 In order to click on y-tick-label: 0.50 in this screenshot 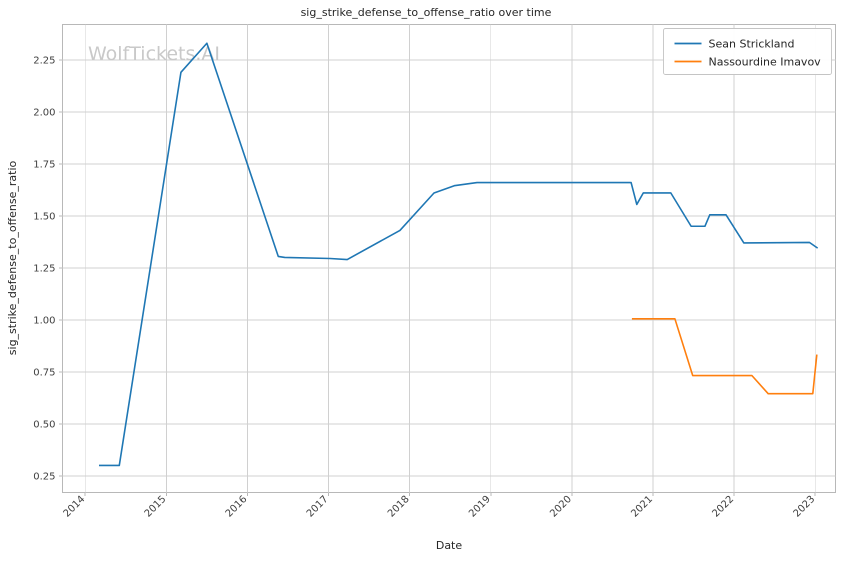, I will do `click(44, 424)`.